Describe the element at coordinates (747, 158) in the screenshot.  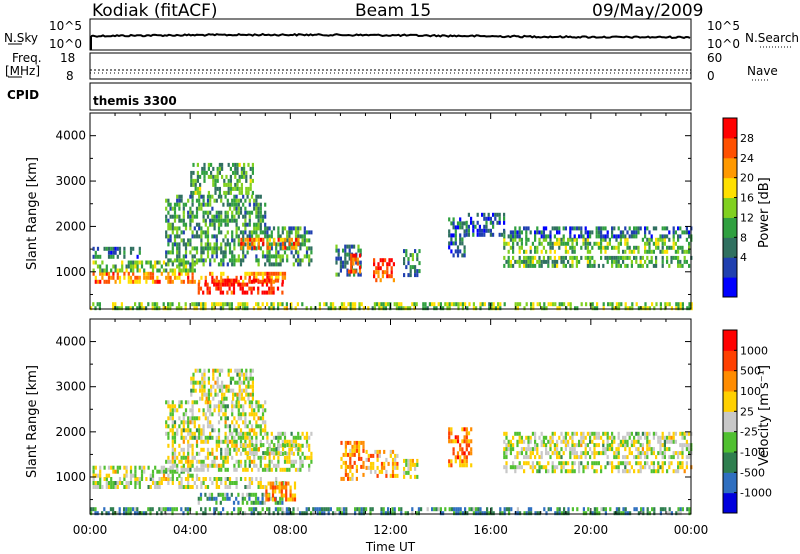
I see `power-colorbar-tick-label: 24` at that location.